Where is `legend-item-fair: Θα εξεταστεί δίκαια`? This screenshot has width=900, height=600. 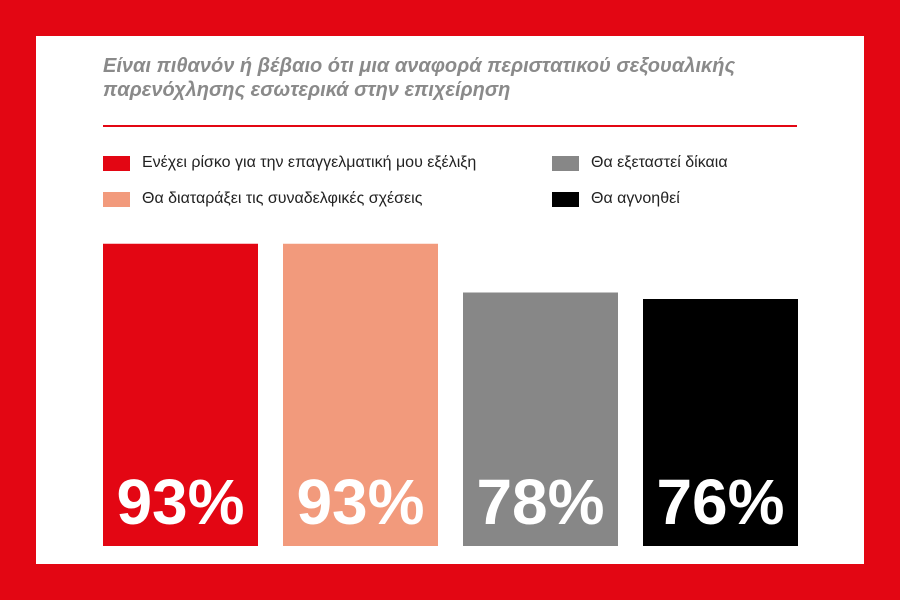
legend-item-fair: Θα εξεταστεί δίκαια is located at coordinates (640, 163).